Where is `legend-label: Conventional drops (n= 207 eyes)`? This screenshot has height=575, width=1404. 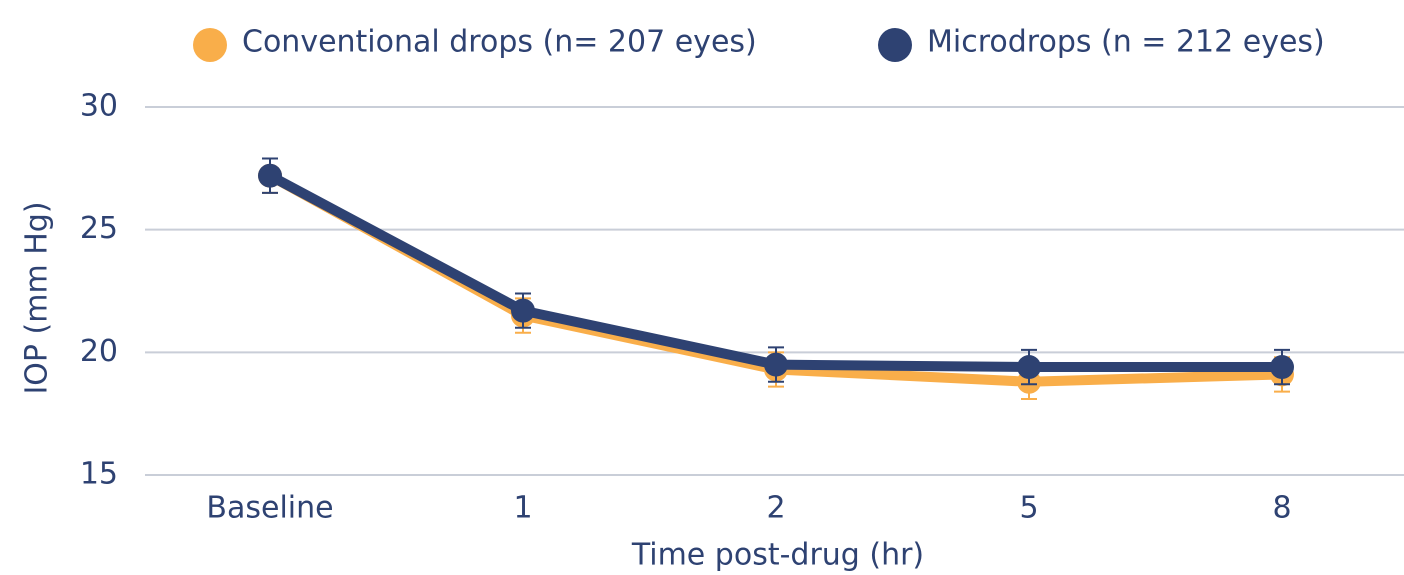
legend-label: Conventional drops (n= 207 eyes) is located at coordinates (499, 42).